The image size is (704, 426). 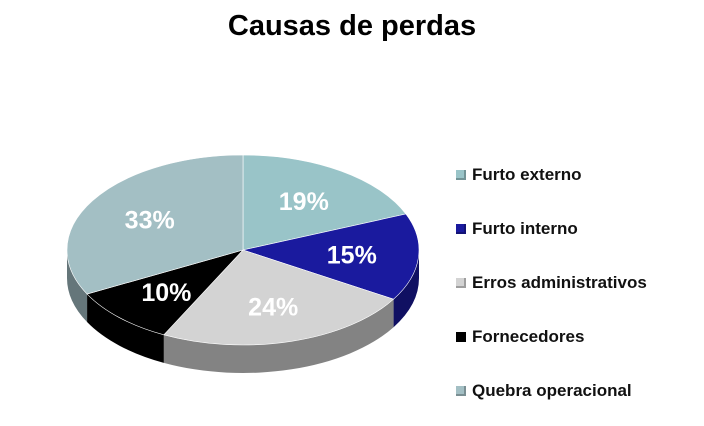 I want to click on legend-item-erros-administrativos: Erros administrativos, so click(x=551, y=283).